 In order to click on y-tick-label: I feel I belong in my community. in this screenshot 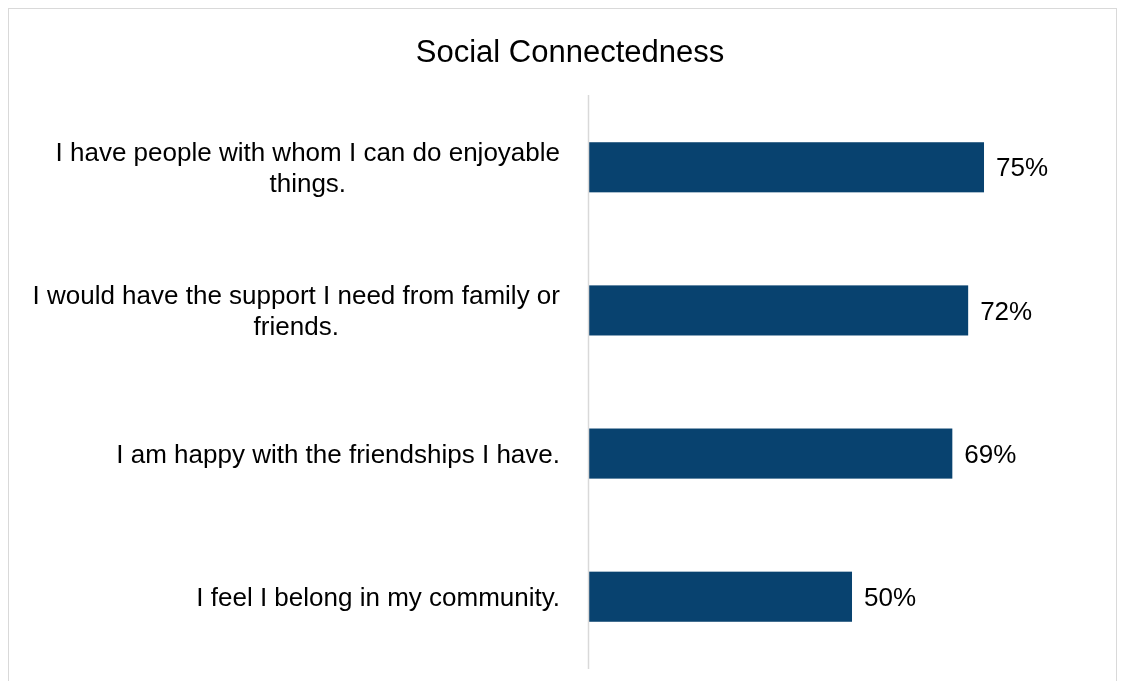, I will do `click(378, 596)`.